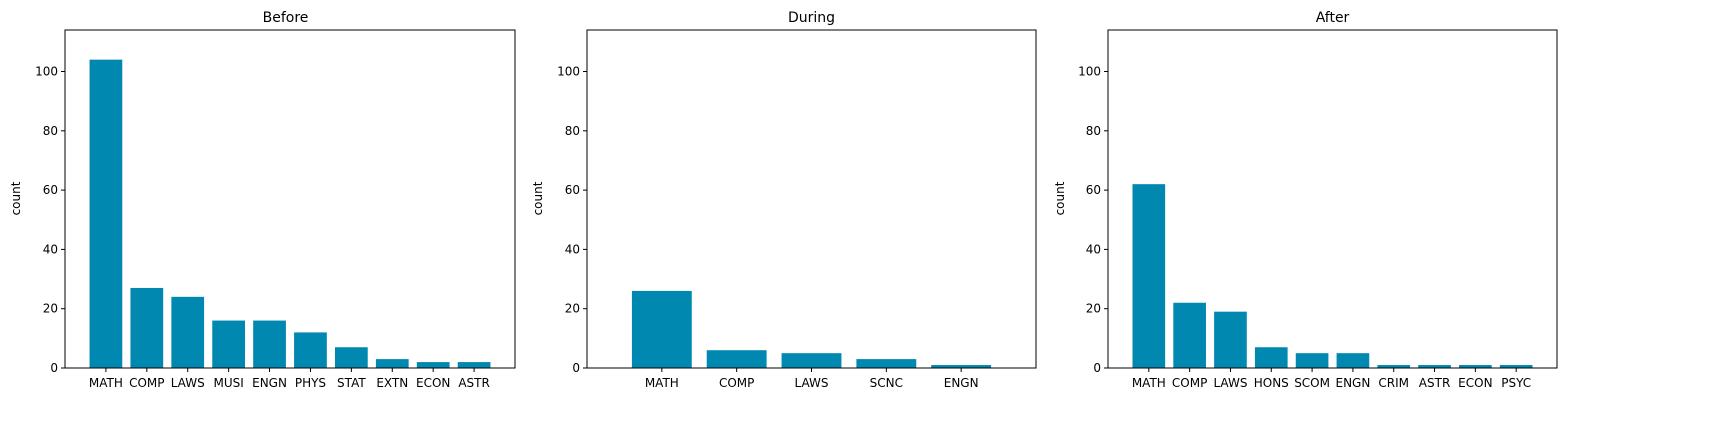 This screenshot has height=435, width=1713. Describe the element at coordinates (1516, 383) in the screenshot. I see `x-tick-label: PSYC` at that location.